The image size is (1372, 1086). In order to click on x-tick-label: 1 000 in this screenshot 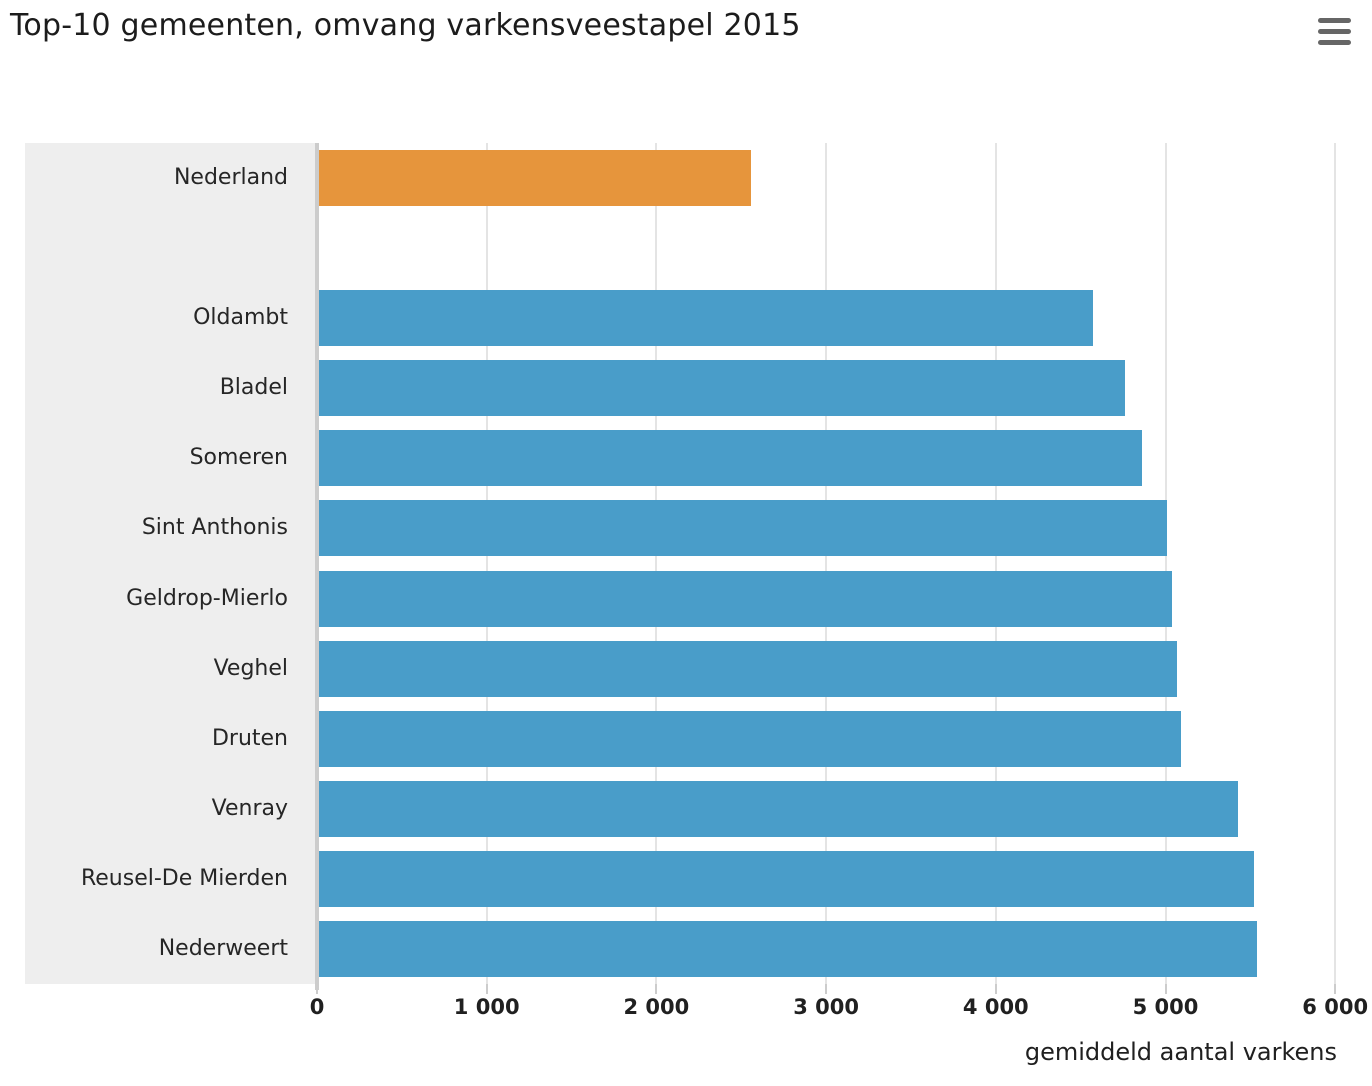, I will do `click(486, 1007)`.